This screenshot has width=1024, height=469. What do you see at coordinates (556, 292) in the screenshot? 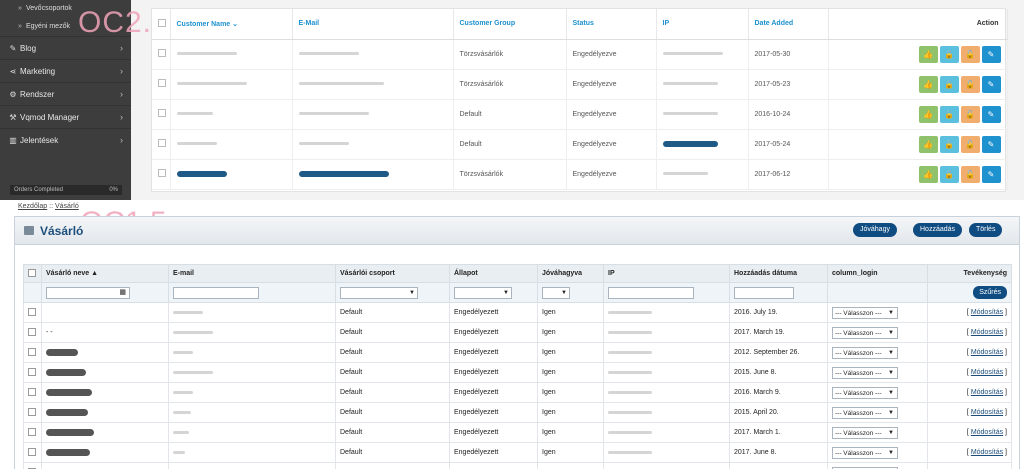
I see `filter-approved-select: ▼` at bounding box center [556, 292].